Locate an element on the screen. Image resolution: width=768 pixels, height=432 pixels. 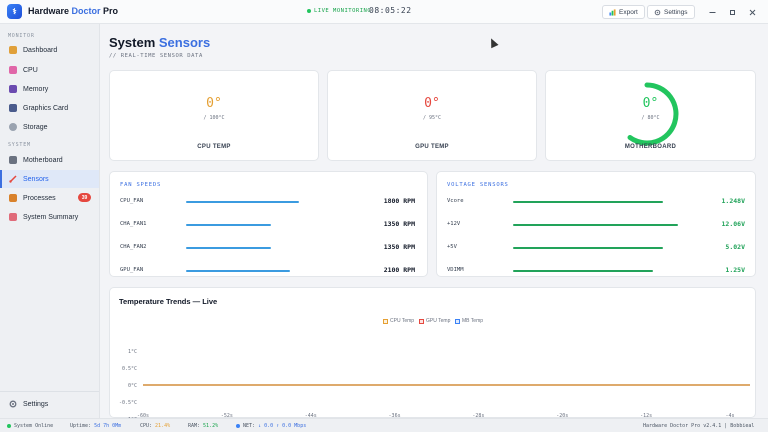
gear-icon is located at coordinates (13, 404).